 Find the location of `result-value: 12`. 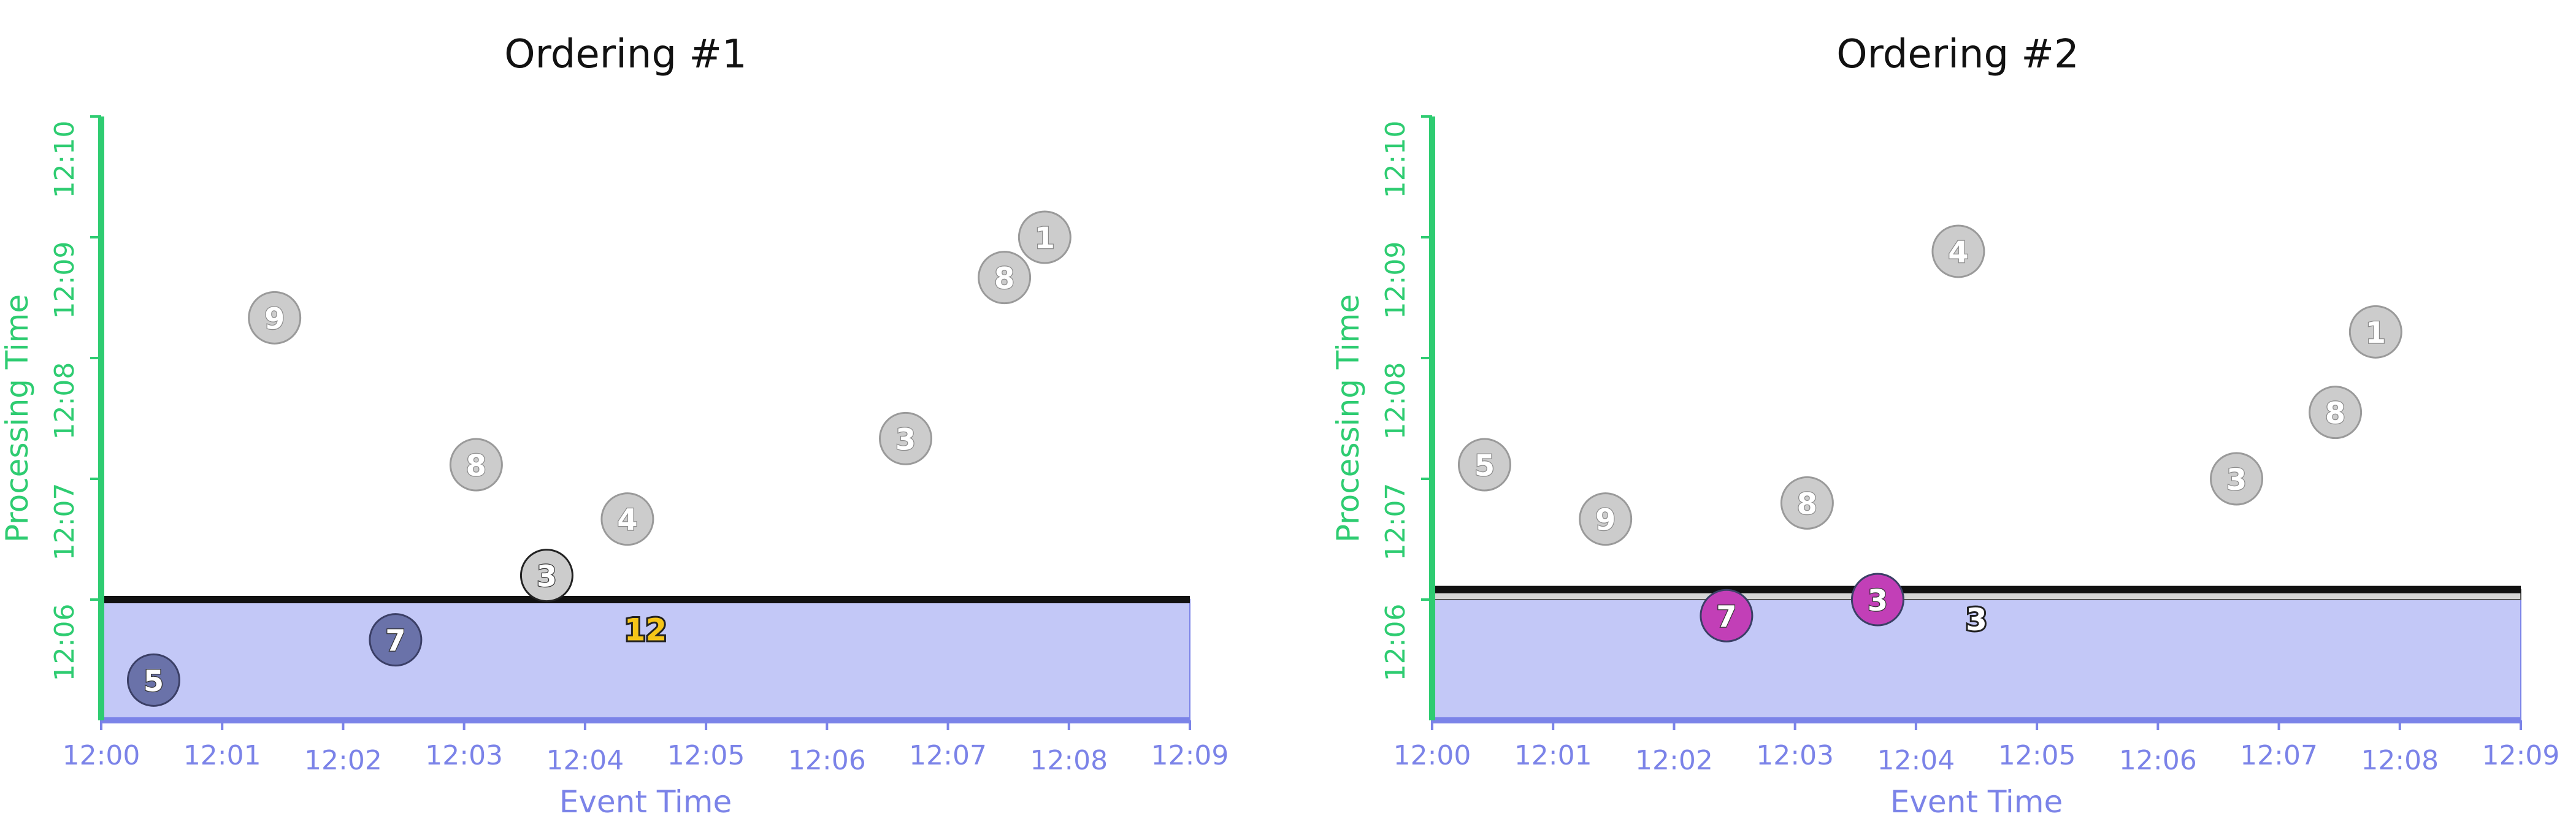

result-value: 12 is located at coordinates (645, 629).